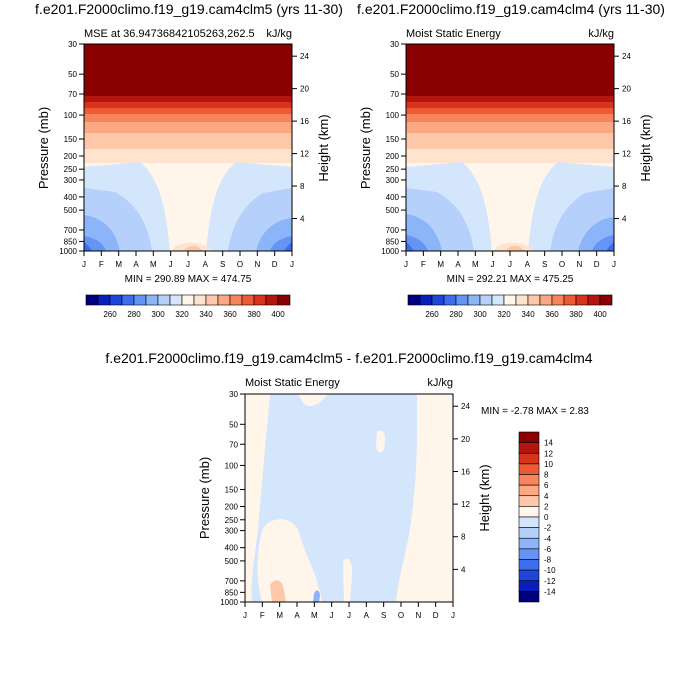 The height and width of the screenshot is (700, 700). Describe the element at coordinates (550, 570) in the screenshot. I see `colorbar-label: -10` at that location.